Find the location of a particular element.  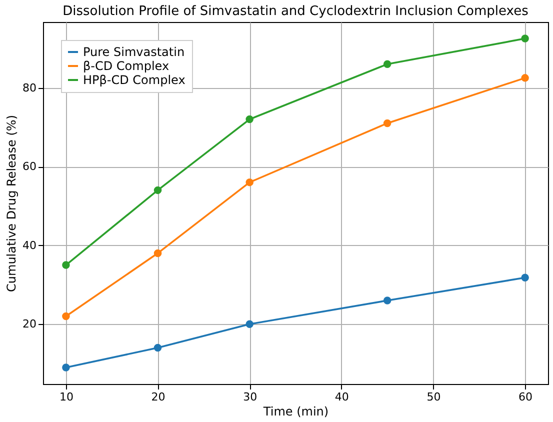

legend-label: β-CD Complex is located at coordinates (126, 66).